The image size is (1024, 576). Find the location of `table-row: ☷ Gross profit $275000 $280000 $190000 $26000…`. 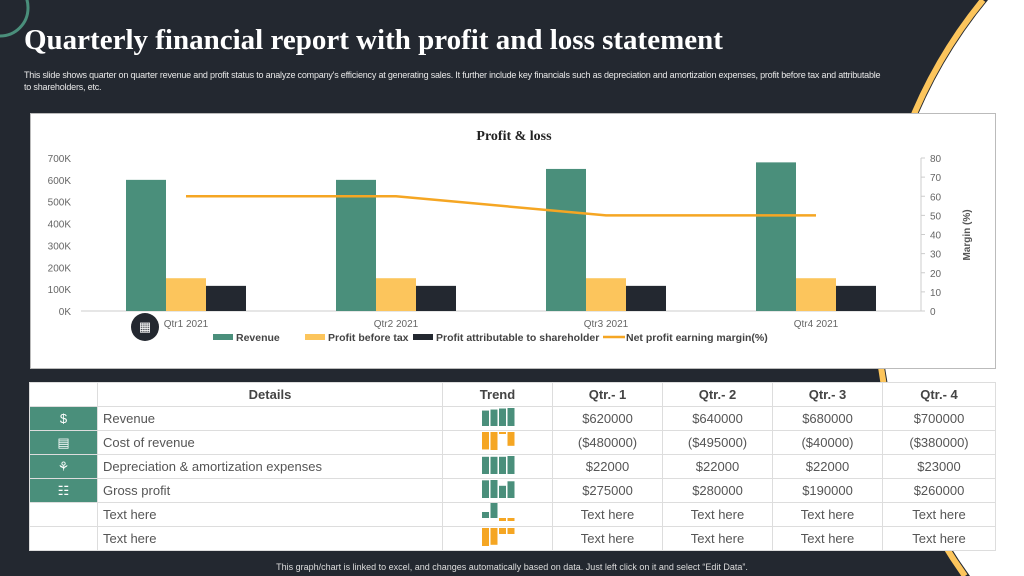

table-row: ☷ Gross profit $275000 $280000 $190000 $26000… is located at coordinates (512, 490).